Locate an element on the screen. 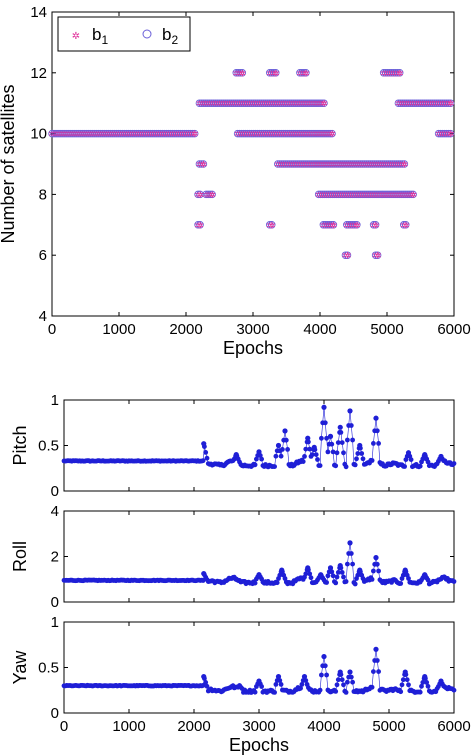 The height and width of the screenshot is (756, 474). y-tick-label: 12 is located at coordinates (38, 73).